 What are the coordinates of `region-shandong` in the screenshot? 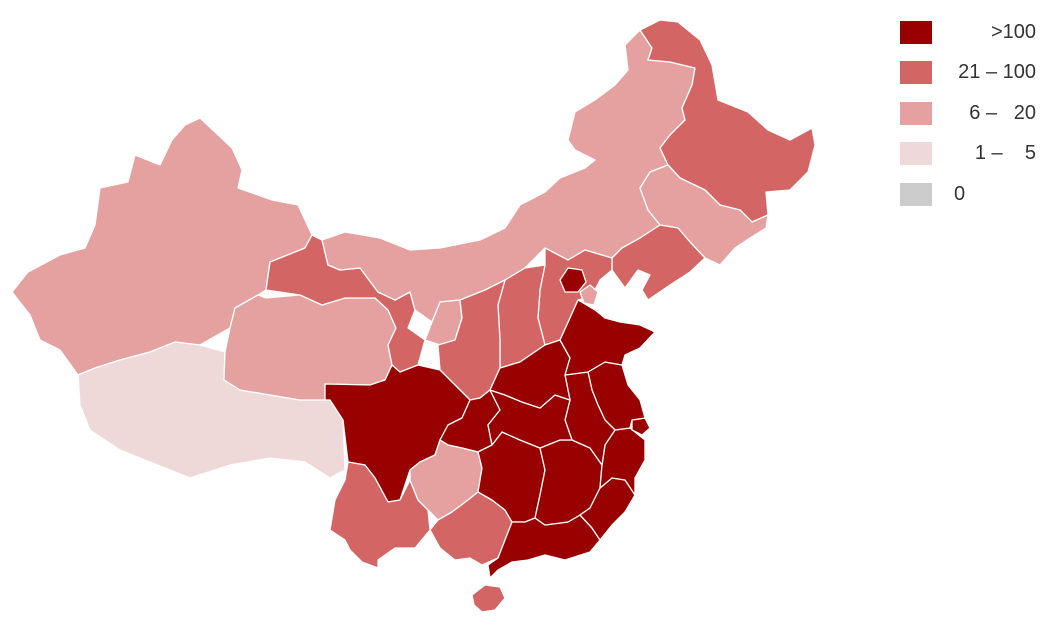 It's located at (607, 337).